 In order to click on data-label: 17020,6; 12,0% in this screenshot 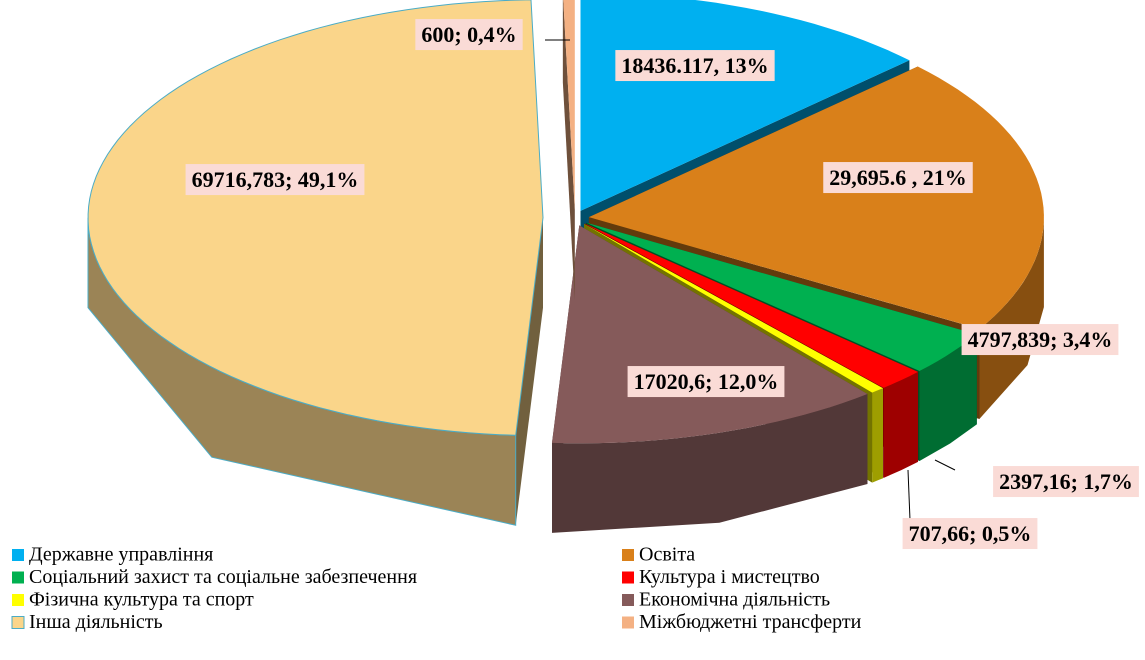, I will do `click(706, 381)`.